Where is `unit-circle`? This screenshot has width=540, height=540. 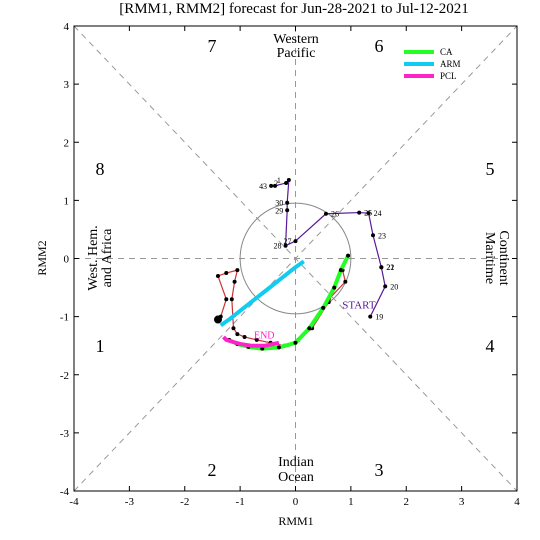 unit-circle is located at coordinates (295, 258).